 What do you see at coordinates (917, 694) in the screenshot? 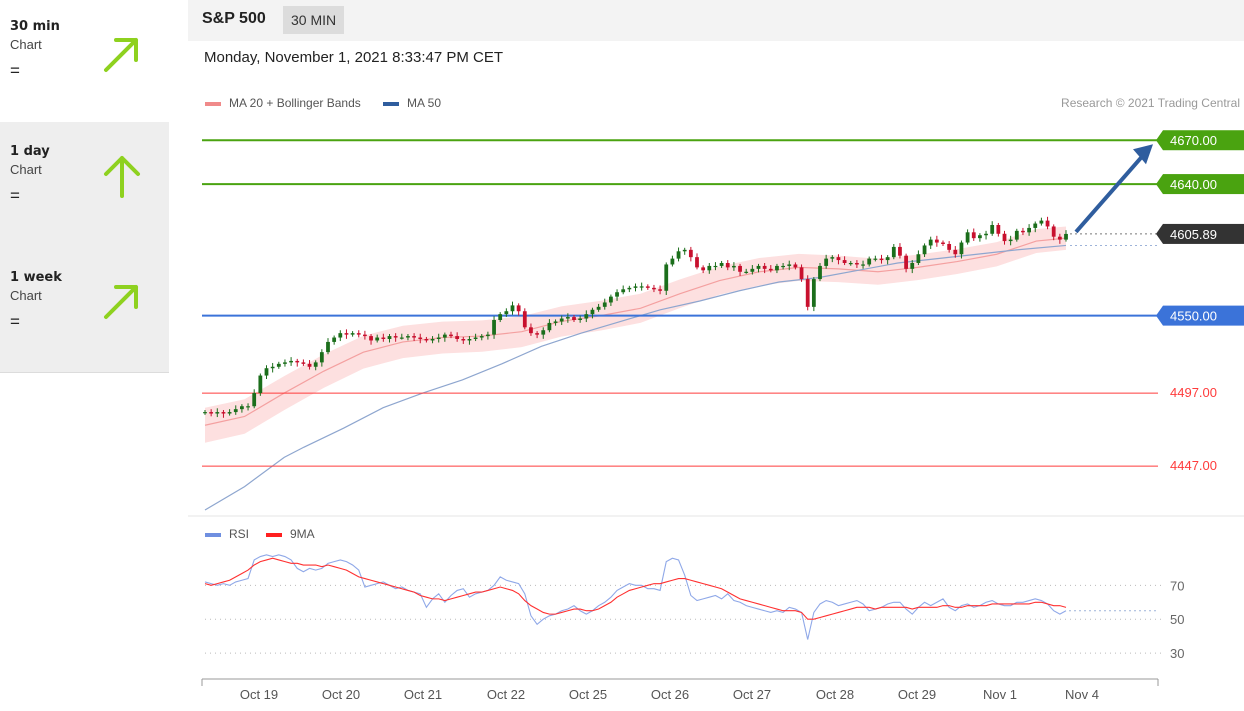
I see `x-tick-label: Oct 29` at bounding box center [917, 694].